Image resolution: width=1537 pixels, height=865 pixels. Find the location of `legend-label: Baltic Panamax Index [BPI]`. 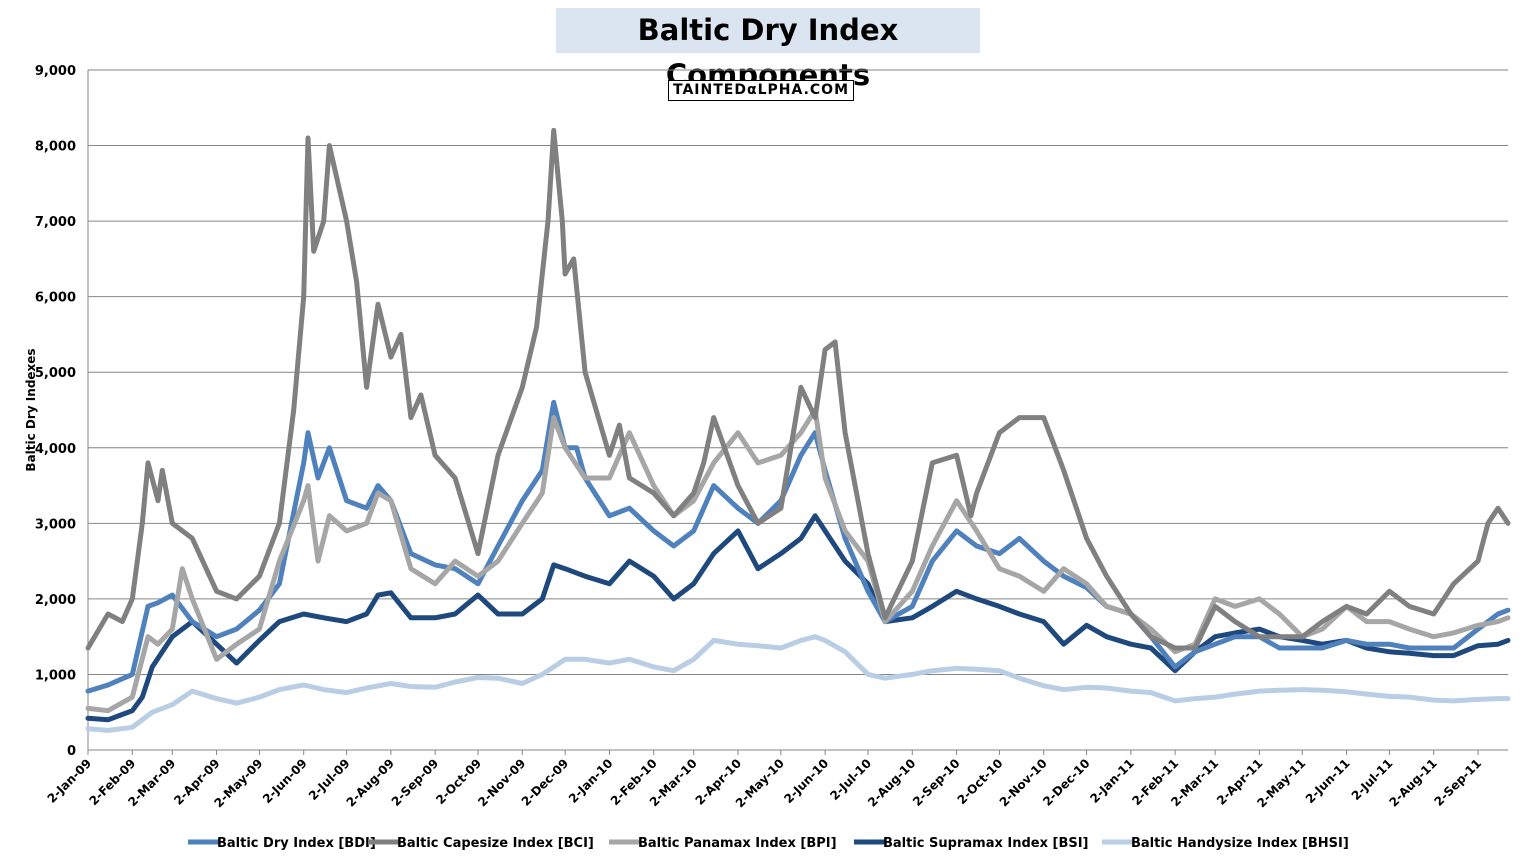

legend-label: Baltic Panamax Index [BPI] is located at coordinates (737, 843).